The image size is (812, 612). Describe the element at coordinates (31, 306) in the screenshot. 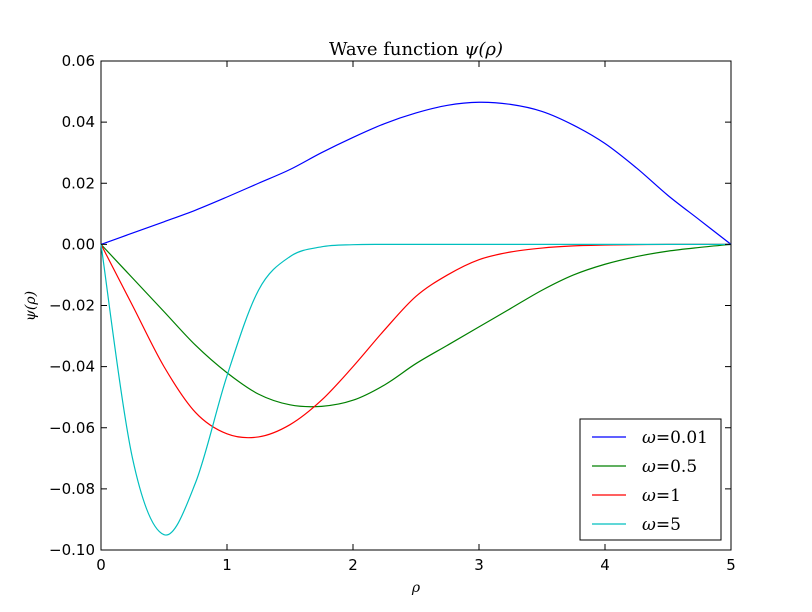

I see `y-axis-label: ψ(ρ)` at that location.